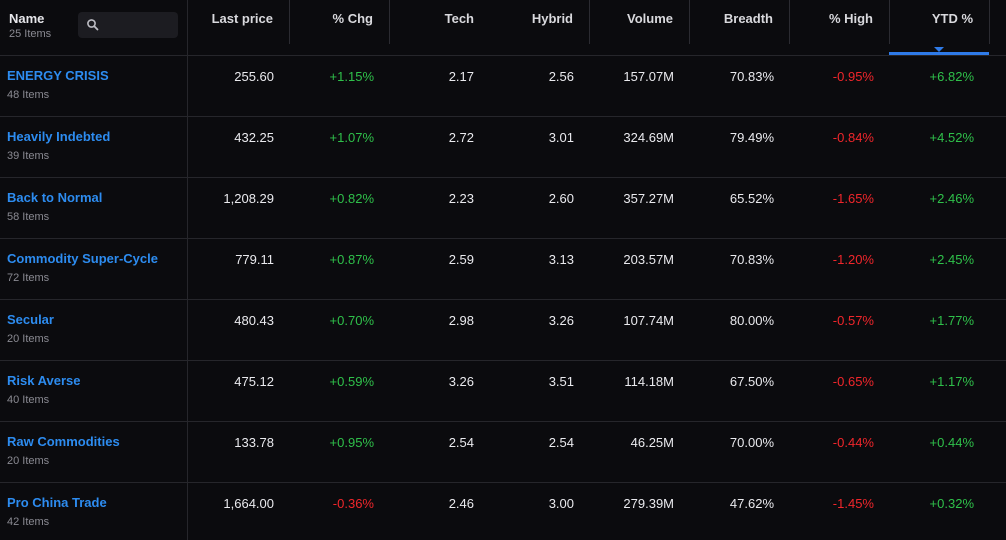  I want to click on cell-volume: 107.74M, so click(648, 320).